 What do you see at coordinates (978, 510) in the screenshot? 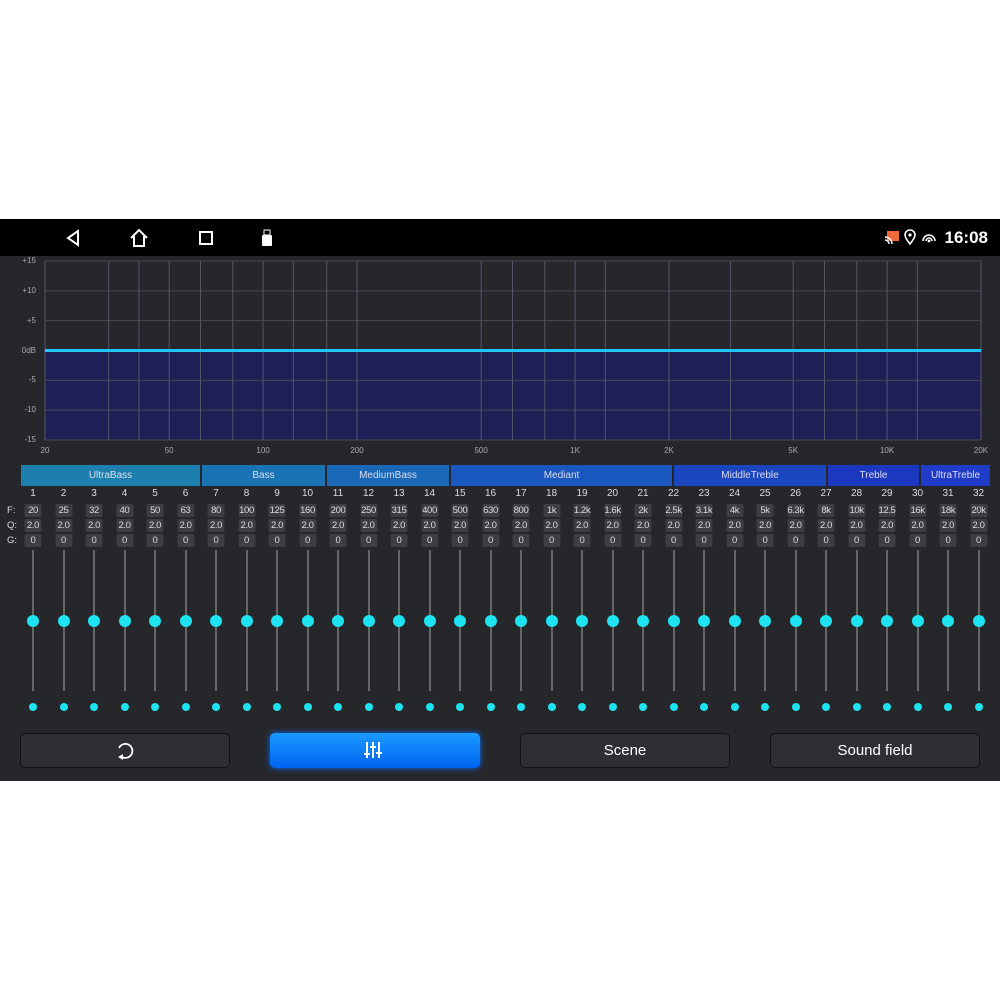
I see `freq-field: 20k` at bounding box center [978, 510].